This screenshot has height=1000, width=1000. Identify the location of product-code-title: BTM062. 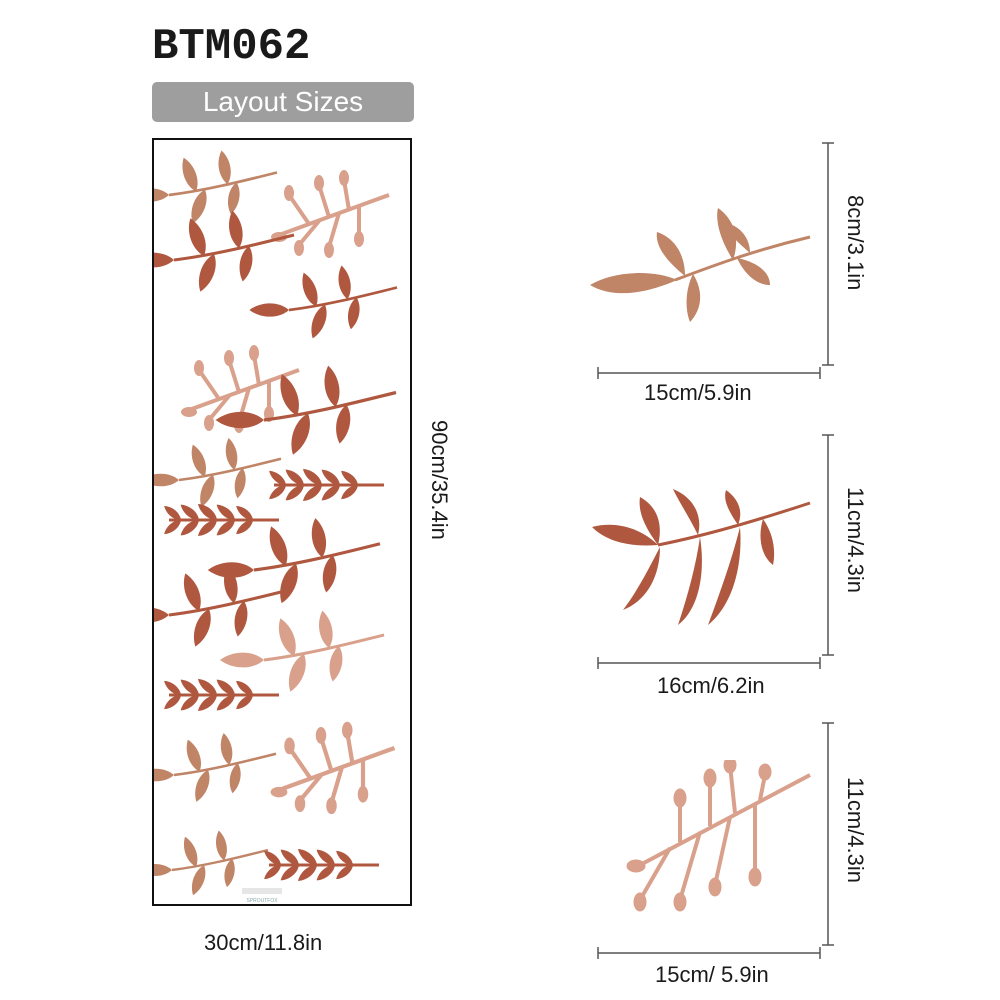
(231, 47).